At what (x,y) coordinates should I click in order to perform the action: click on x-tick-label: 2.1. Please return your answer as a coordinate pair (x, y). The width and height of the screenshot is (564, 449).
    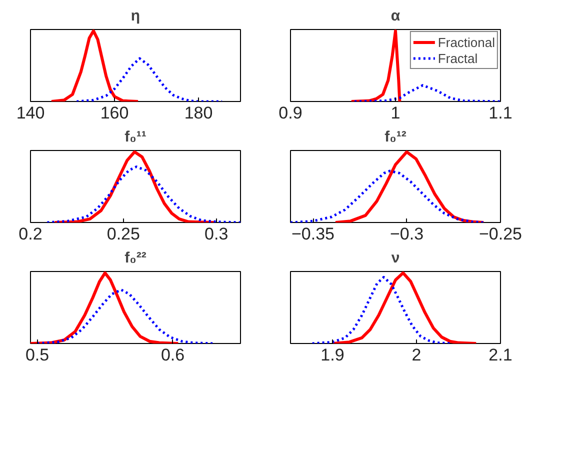
    Looking at the image, I should click on (500, 355).